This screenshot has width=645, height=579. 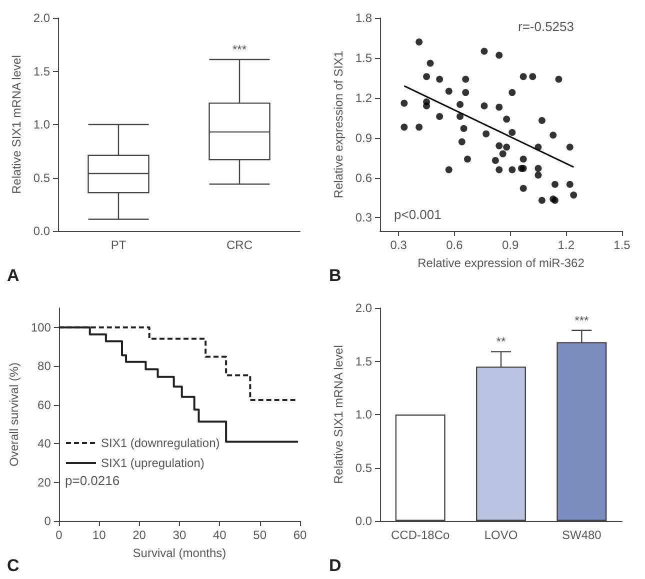 I want to click on y-tick-label: 60, so click(x=45, y=404).